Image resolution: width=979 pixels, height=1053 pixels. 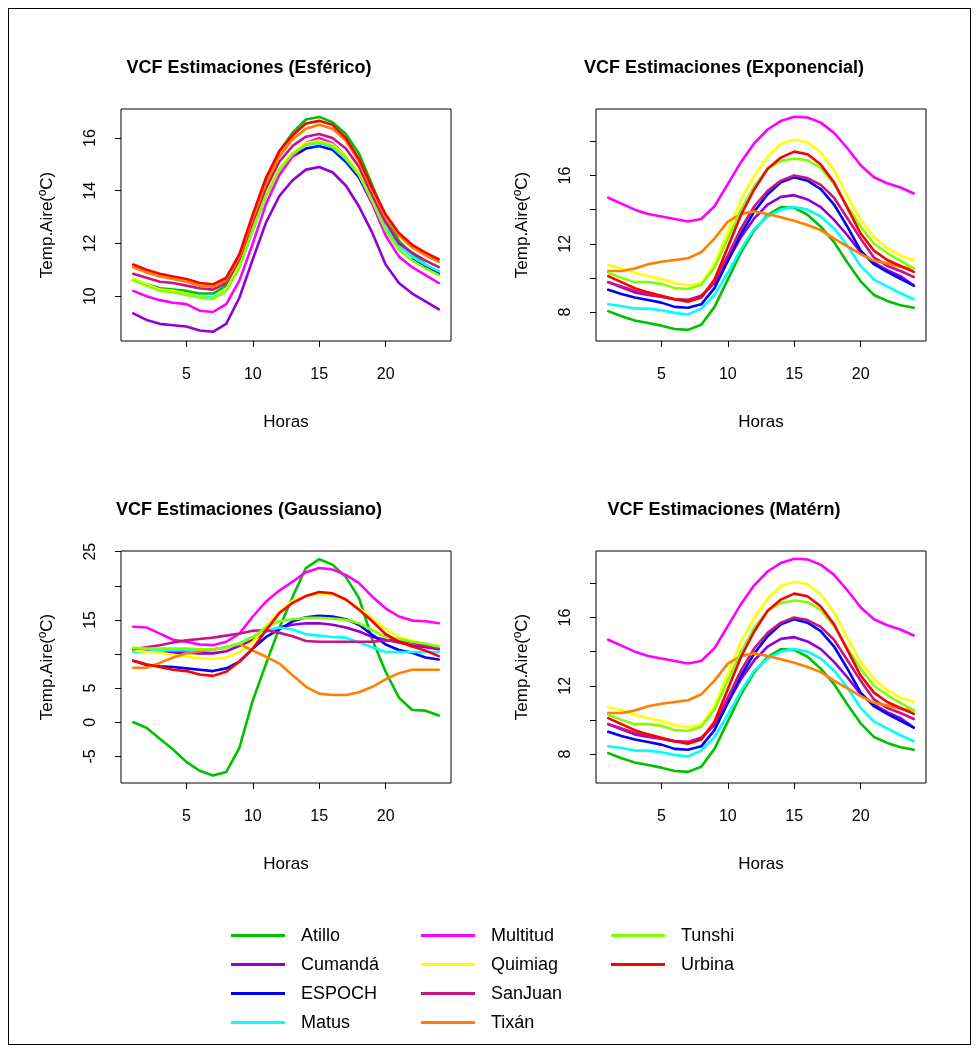 I want to click on legend-label: Cumandá, so click(x=340, y=964).